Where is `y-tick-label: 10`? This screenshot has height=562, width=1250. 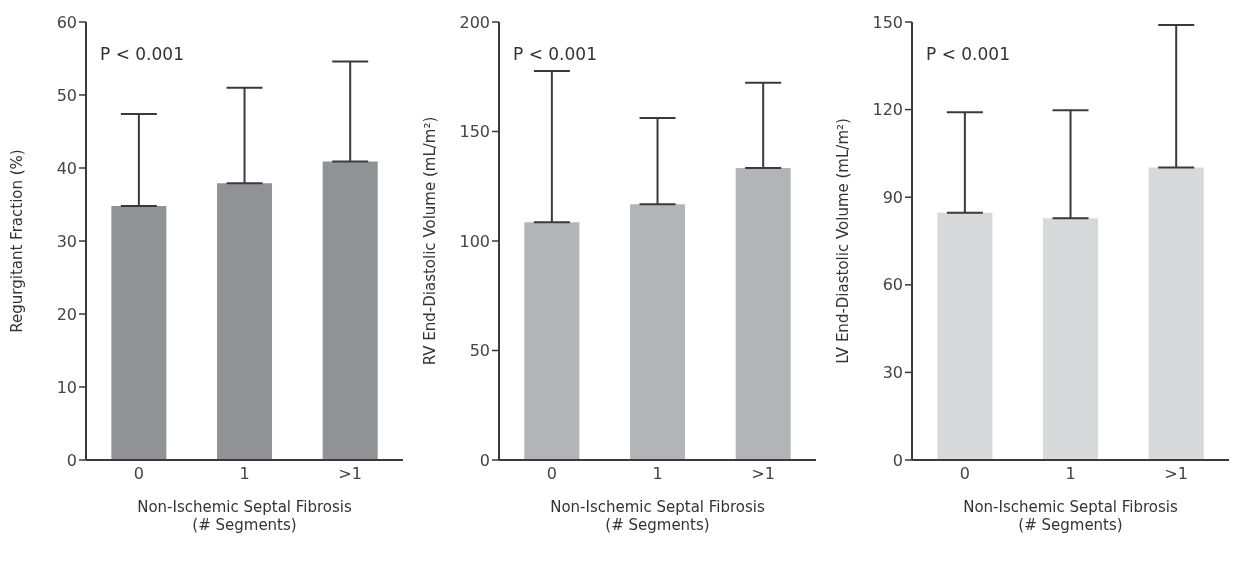 y-tick-label: 10 is located at coordinates (66, 387).